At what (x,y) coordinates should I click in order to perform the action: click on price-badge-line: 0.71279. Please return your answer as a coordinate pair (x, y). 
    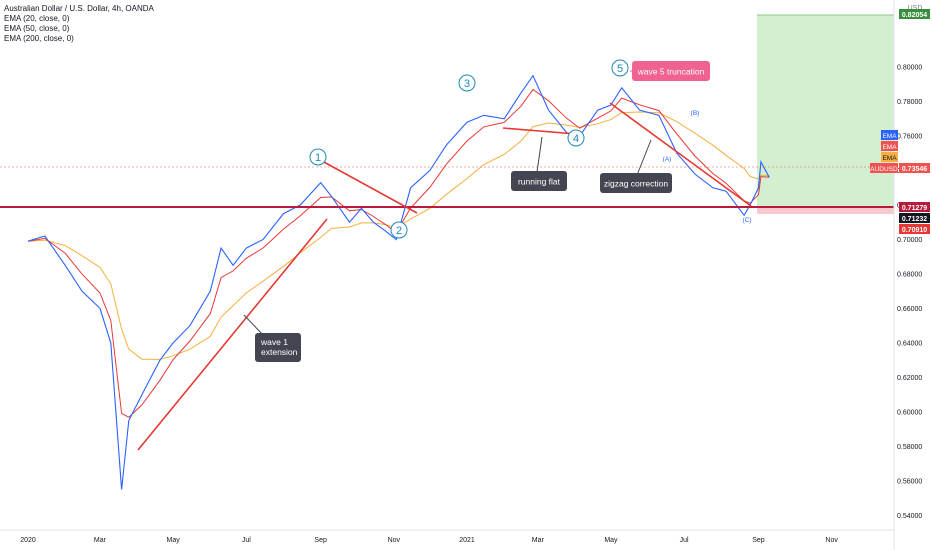
    Looking at the image, I should click on (914, 207).